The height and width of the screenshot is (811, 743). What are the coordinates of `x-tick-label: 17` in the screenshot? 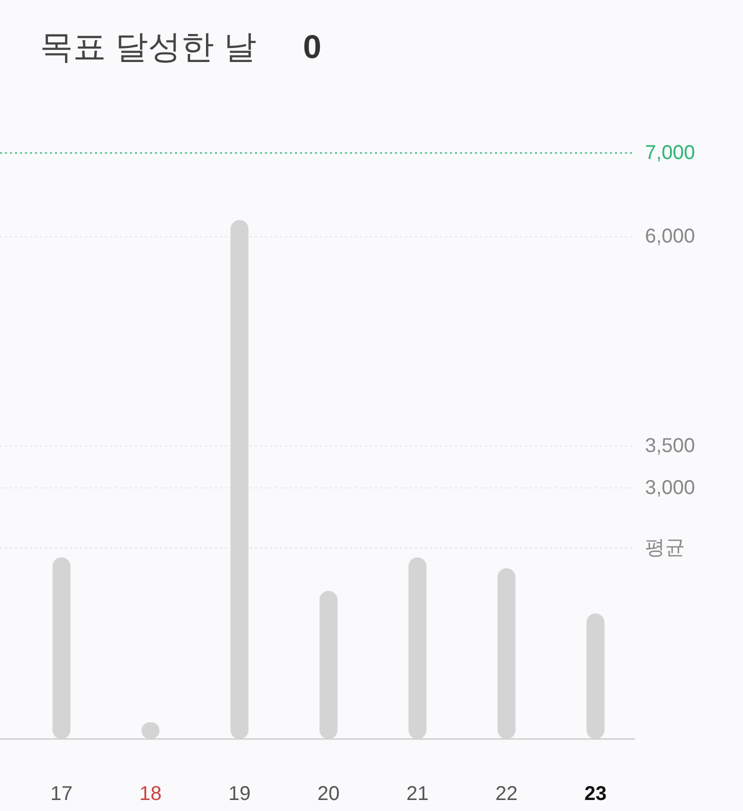 It's located at (61, 794).